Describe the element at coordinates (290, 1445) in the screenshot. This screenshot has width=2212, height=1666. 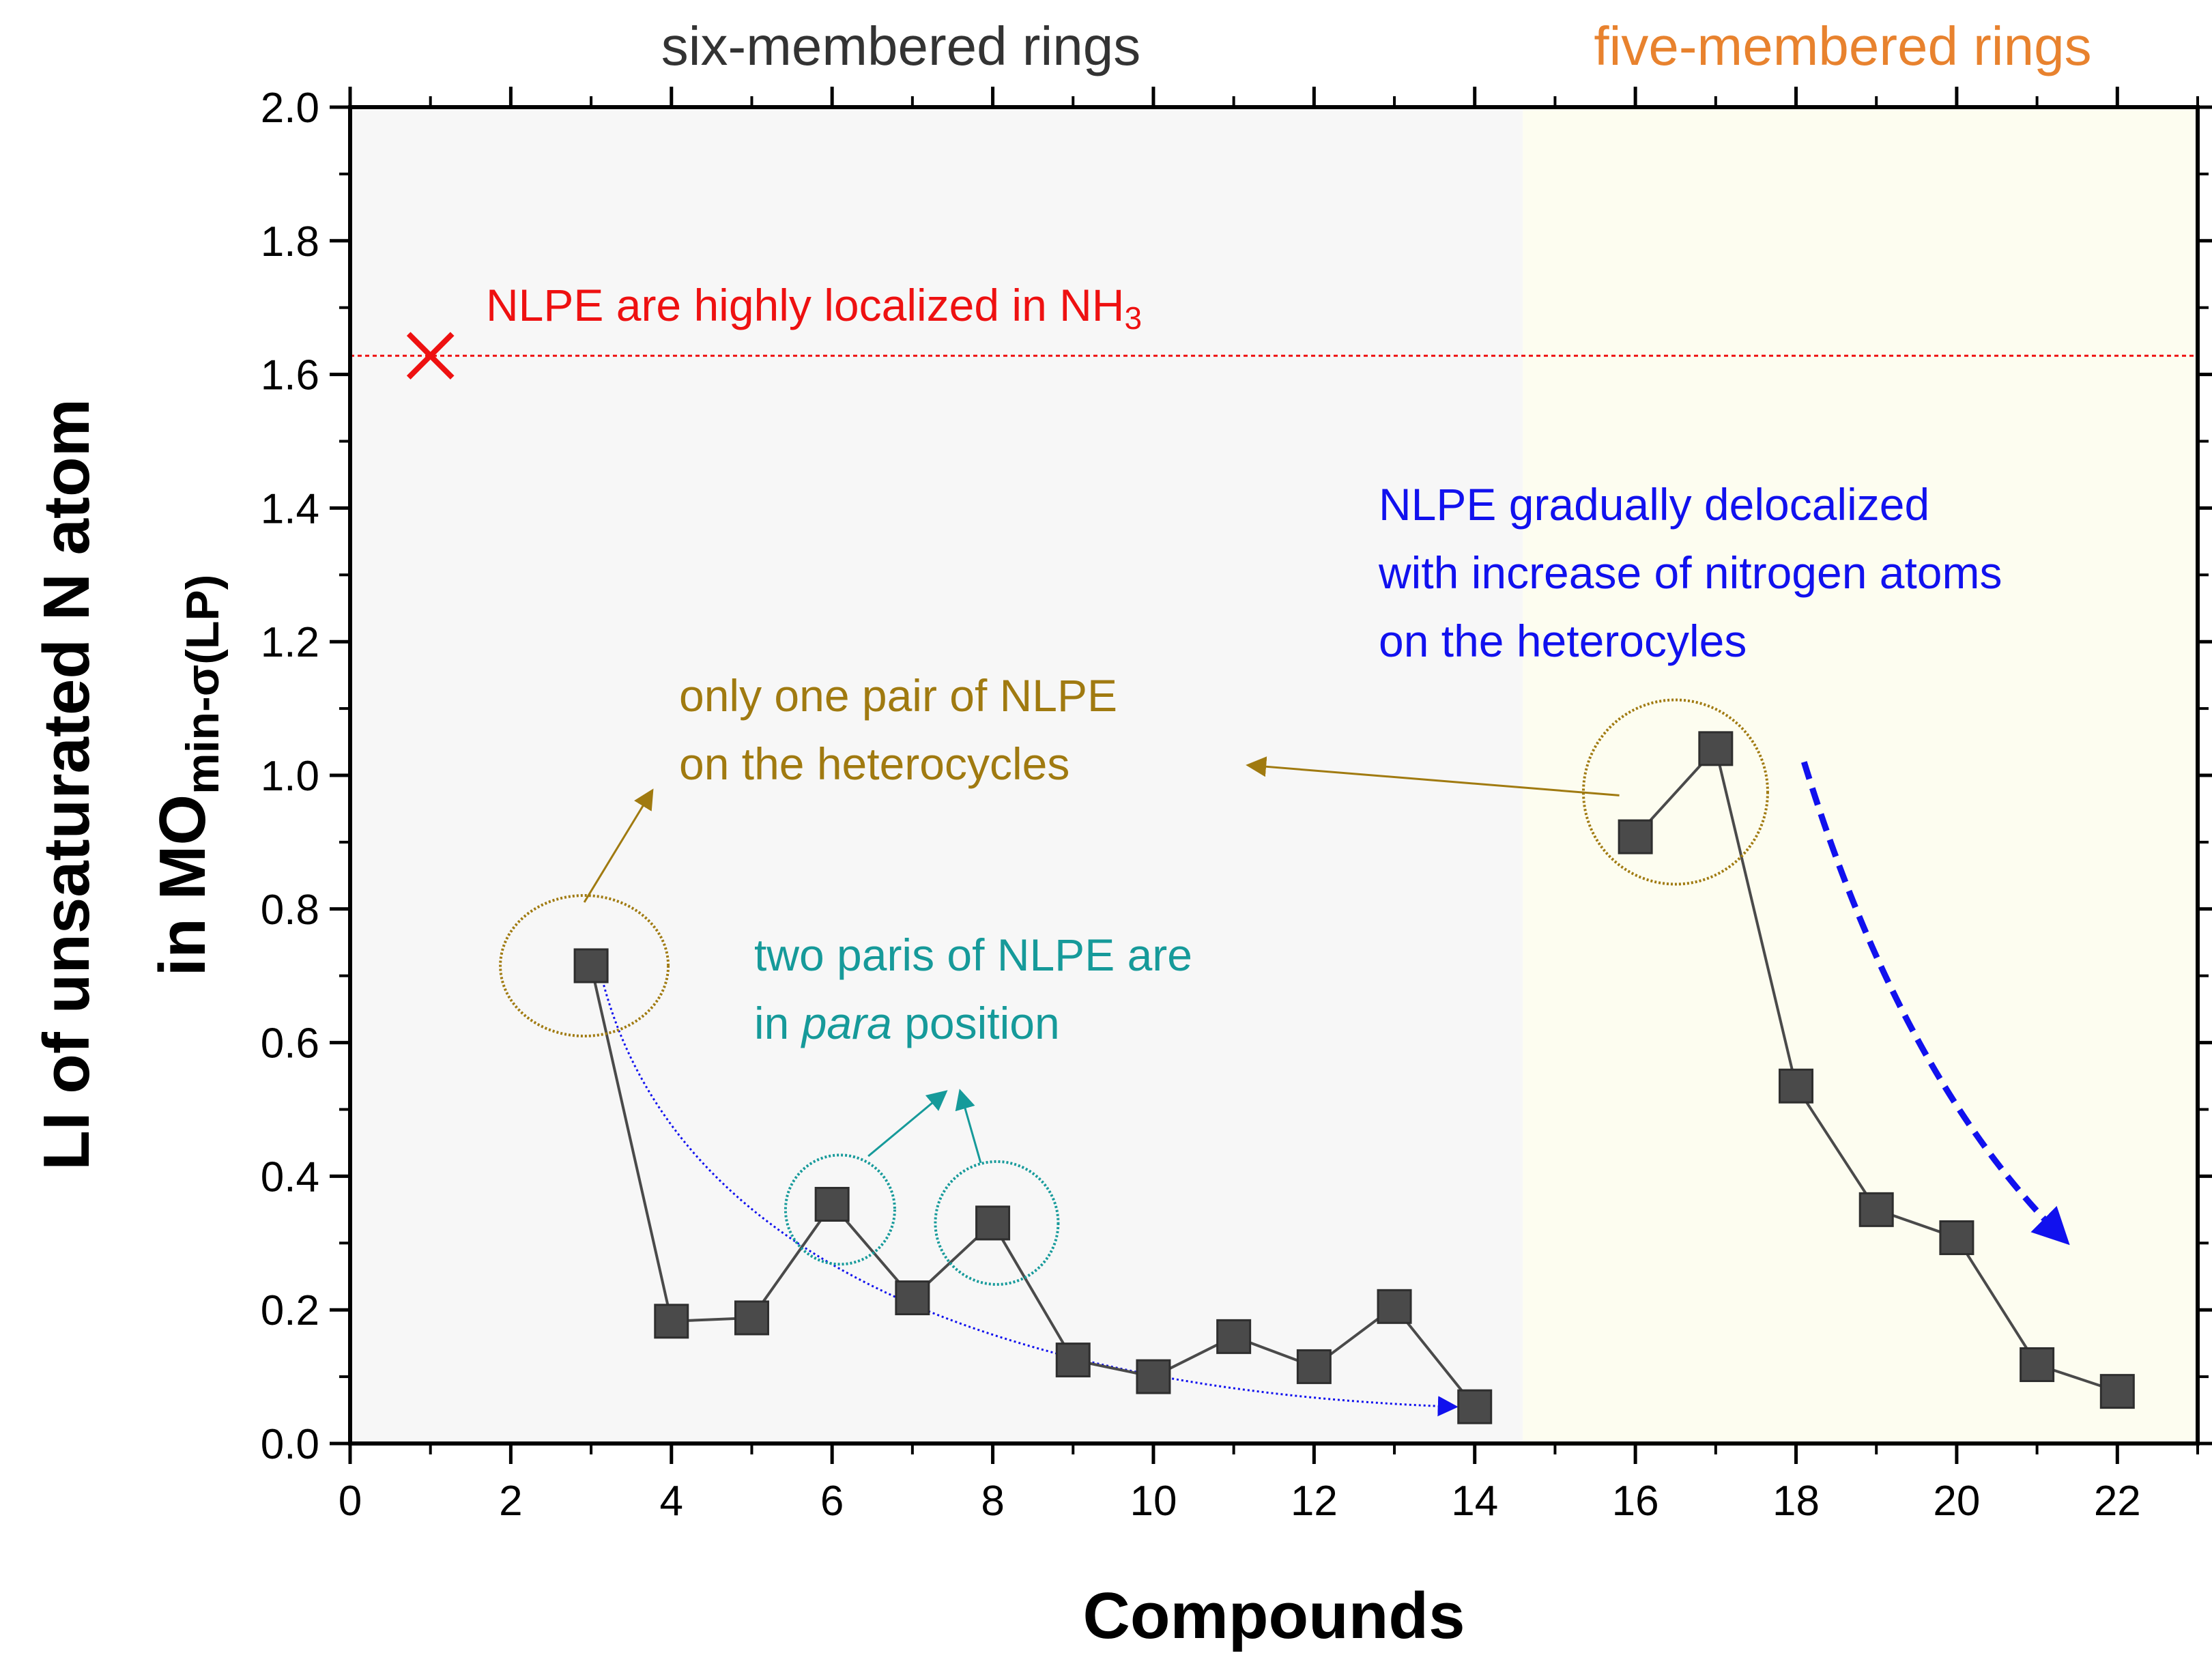
I see `y-tick-label-0.0: 0.0` at that location.